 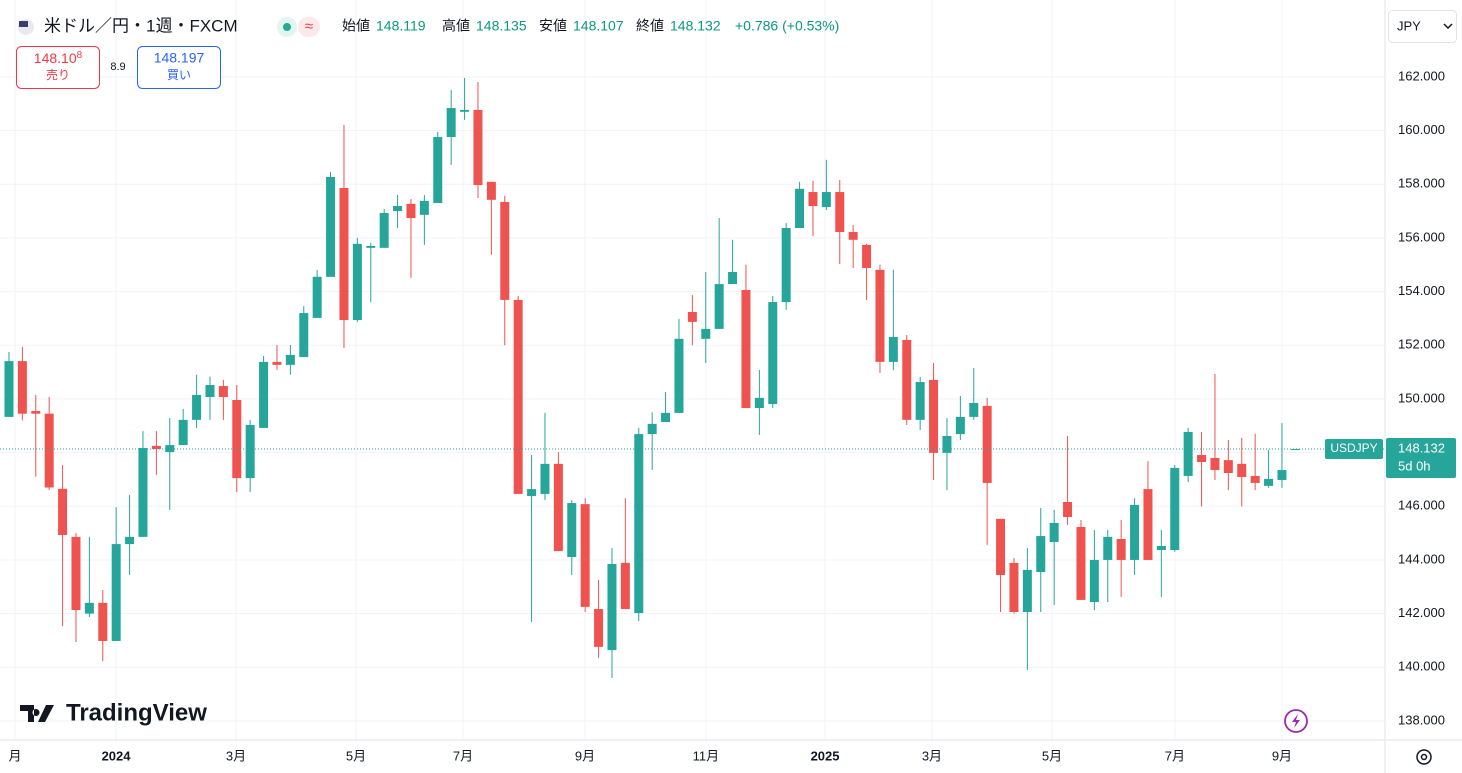 What do you see at coordinates (1421, 447) in the screenshot?
I see `price-tag-value: 148.132` at bounding box center [1421, 447].